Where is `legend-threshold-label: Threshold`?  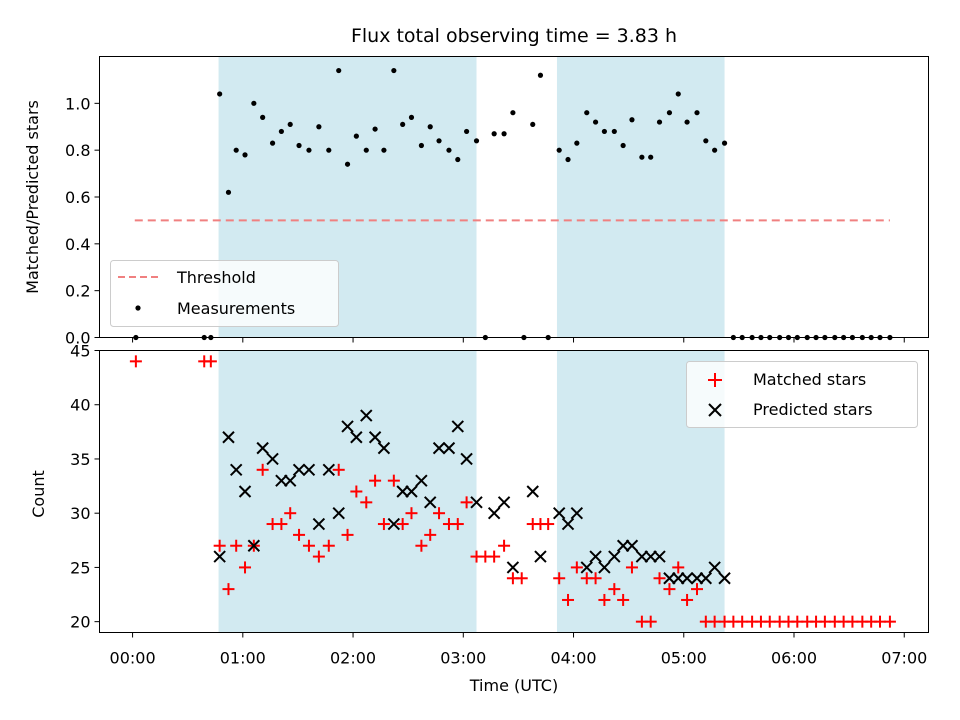
legend-threshold-label: Threshold is located at coordinates (216, 277).